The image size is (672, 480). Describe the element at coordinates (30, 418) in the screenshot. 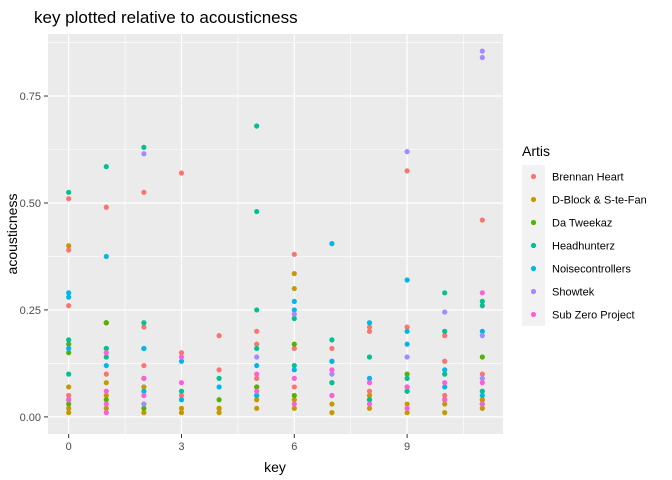

I see `y-tick-label: 0.00` at that location.